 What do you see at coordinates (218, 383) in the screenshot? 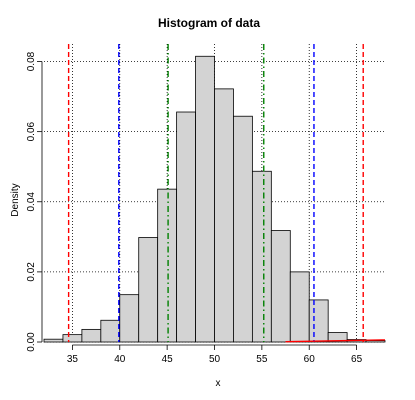
I see `x-axis-label: x` at bounding box center [218, 383].